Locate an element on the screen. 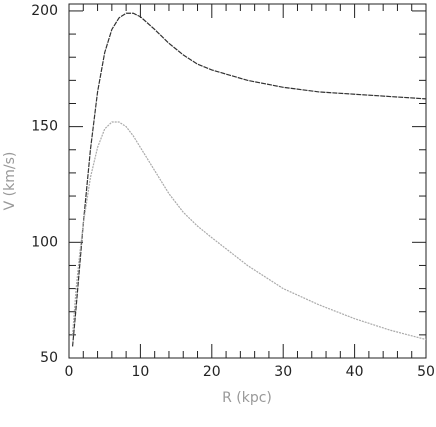 The width and height of the screenshot is (436, 427). y-tick-label: 150 is located at coordinates (44, 127).